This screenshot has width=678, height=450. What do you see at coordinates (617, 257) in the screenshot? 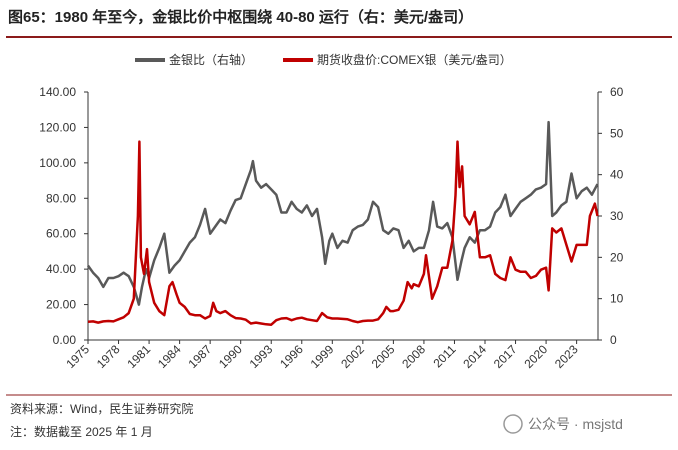
I see `y2-tick-label: 20` at bounding box center [617, 257].